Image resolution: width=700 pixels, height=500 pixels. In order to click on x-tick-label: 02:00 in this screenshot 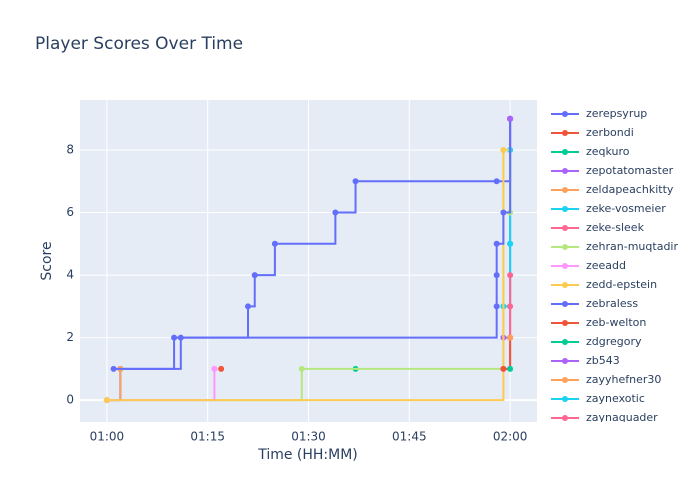, I will do `click(510, 437)`.